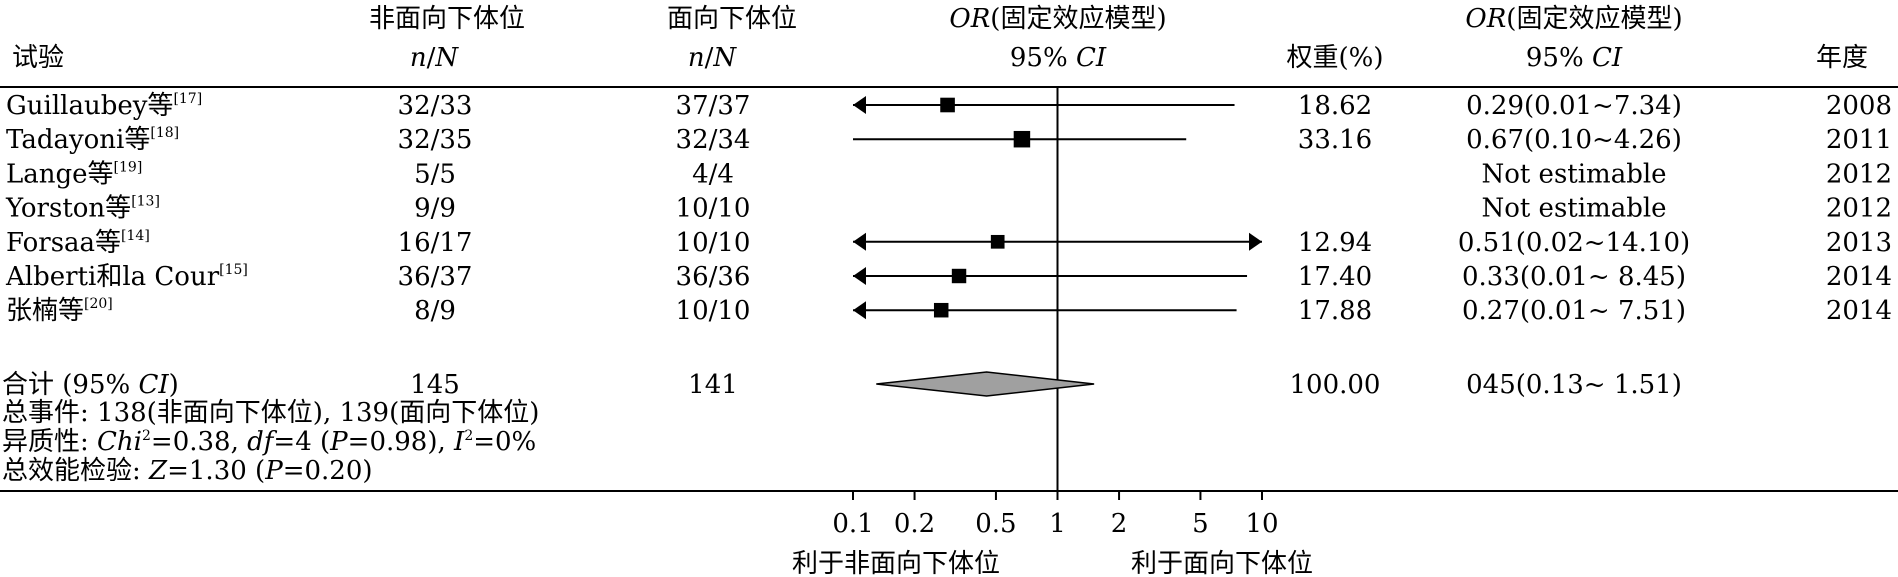 The image size is (1898, 577). Describe the element at coordinates (1574, 311) in the screenshot. I see `study-or-text: 0.27(0.01~ 7.51)` at that location.